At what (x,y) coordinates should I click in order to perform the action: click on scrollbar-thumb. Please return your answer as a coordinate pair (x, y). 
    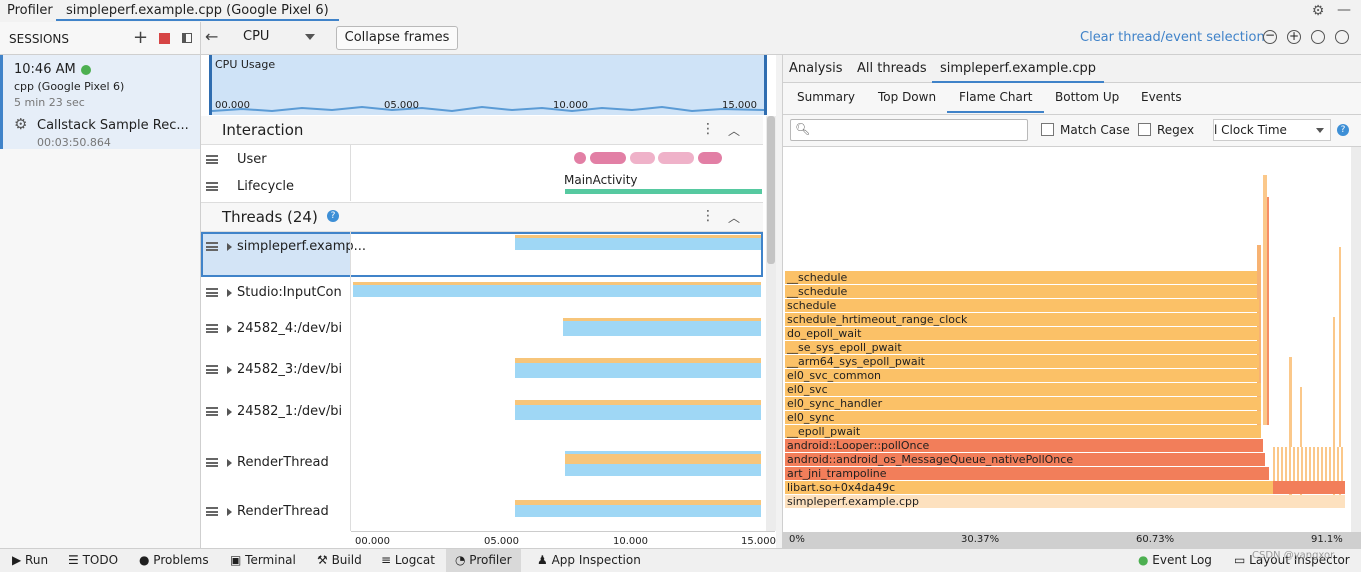
    Looking at the image, I should click on (771, 190).